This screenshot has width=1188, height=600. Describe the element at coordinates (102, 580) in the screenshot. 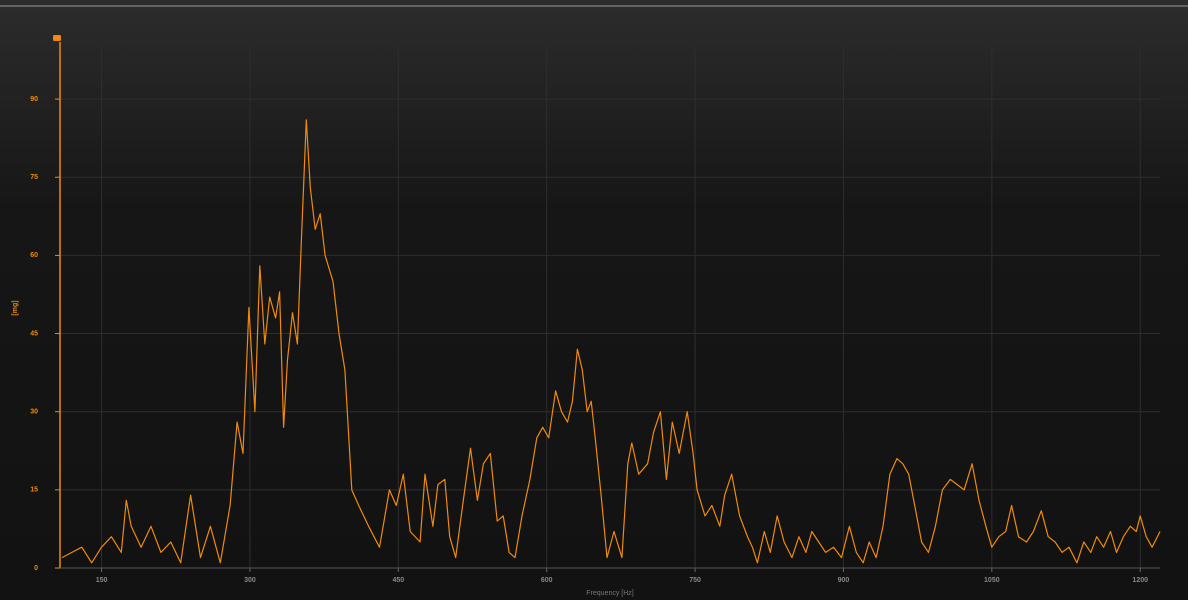

I see `x-tick-label: 150` at that location.